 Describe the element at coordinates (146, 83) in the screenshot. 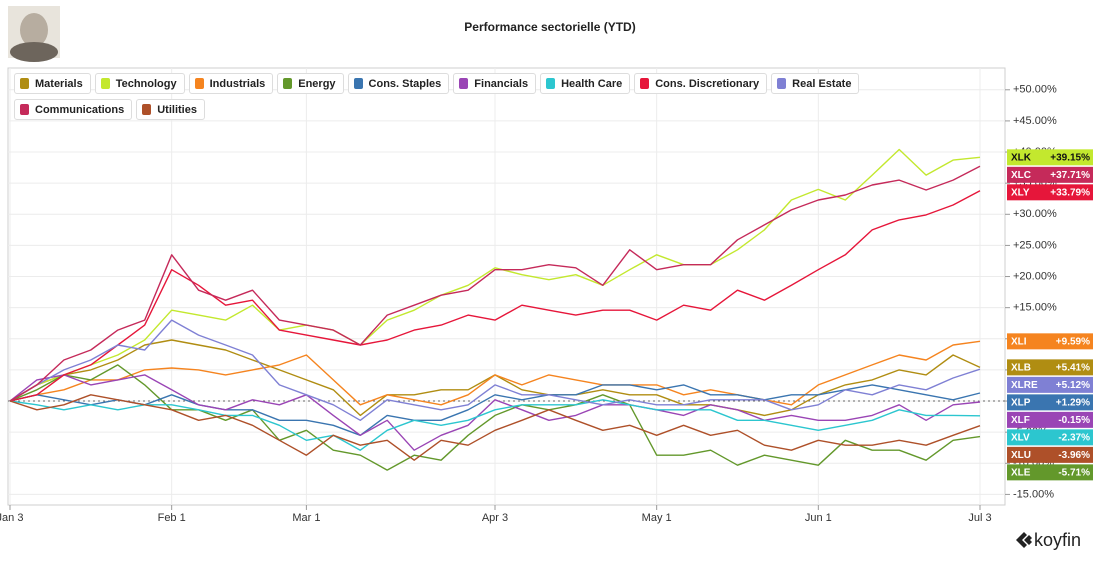

I see `legend-label: Technology` at that location.